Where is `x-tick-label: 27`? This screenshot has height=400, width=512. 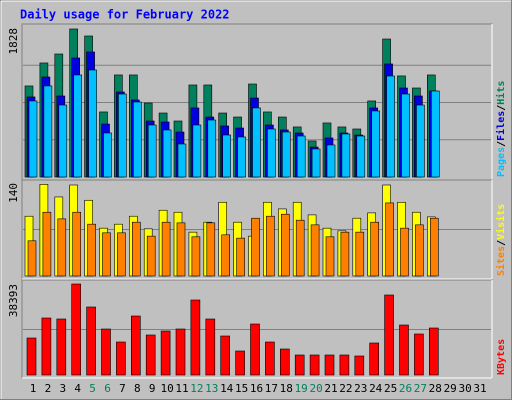 x-tick-label: 27 is located at coordinates (420, 388).